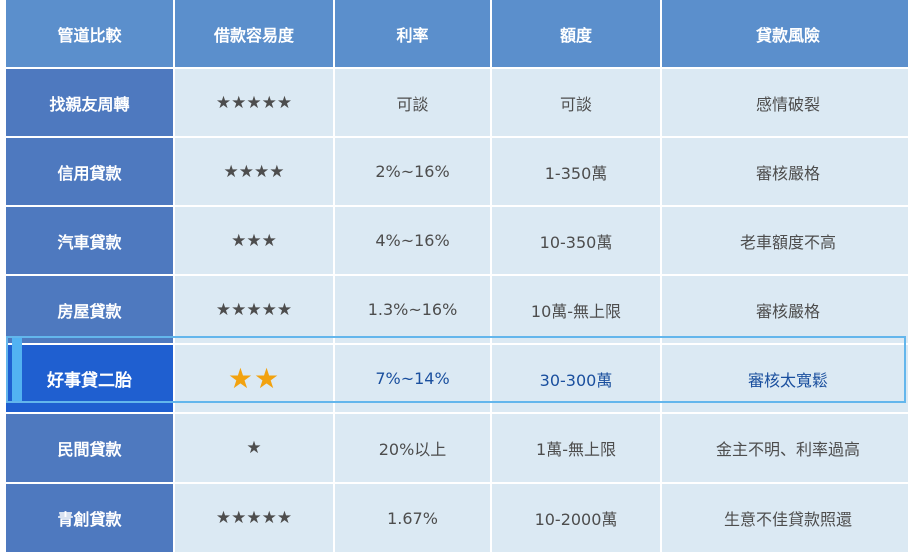 The image size is (908, 552). Describe the element at coordinates (89, 171) in the screenshot. I see `row-label: 信用貸款` at that location.